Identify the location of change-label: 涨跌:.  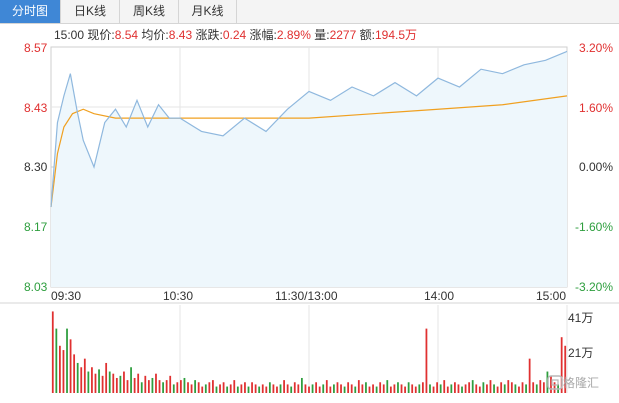
(209, 35).